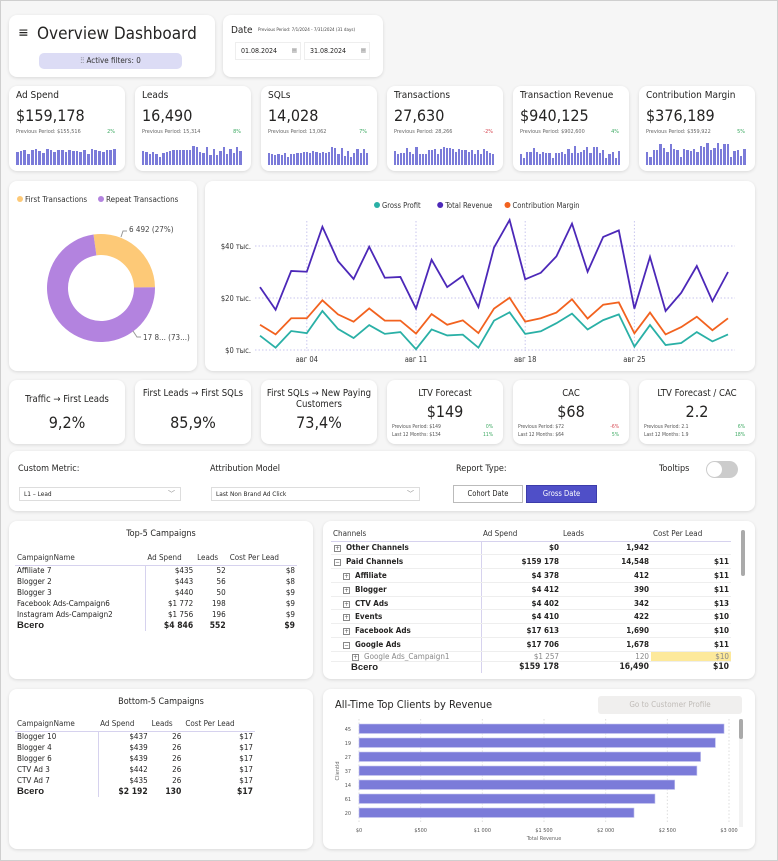 The height and width of the screenshot is (861, 778). I want to click on attribution-model-select: Last Non Brand Ad Click ﹀, so click(315, 494).